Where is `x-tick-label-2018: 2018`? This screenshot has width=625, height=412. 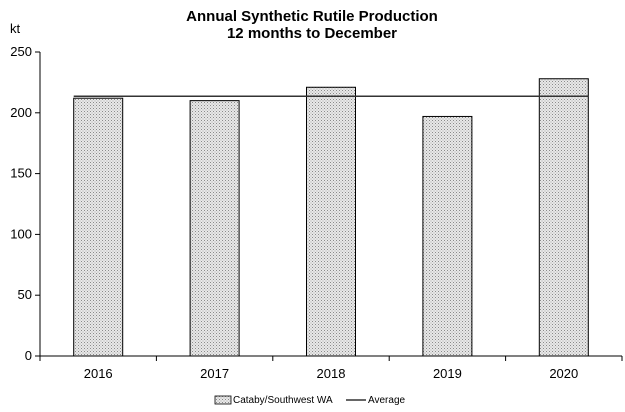 x-tick-label-2018: 2018 is located at coordinates (331, 373).